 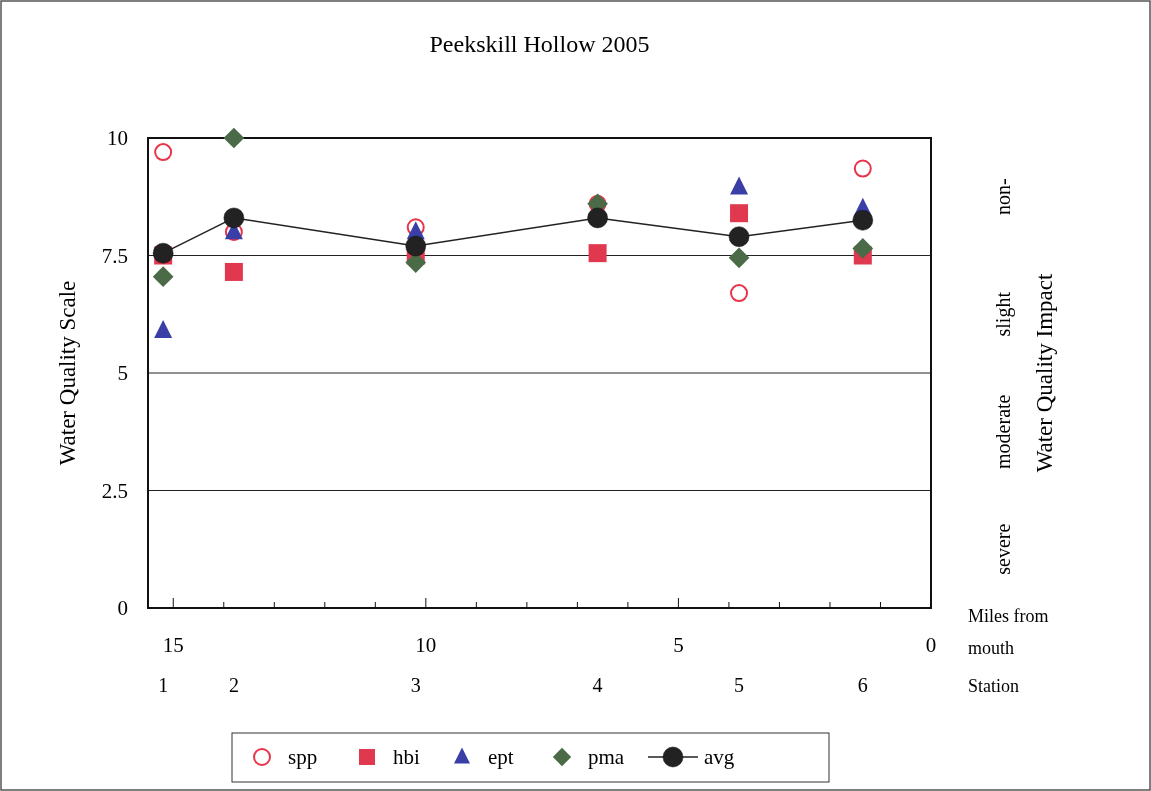 I want to click on text: 5, so click(x=739, y=685).